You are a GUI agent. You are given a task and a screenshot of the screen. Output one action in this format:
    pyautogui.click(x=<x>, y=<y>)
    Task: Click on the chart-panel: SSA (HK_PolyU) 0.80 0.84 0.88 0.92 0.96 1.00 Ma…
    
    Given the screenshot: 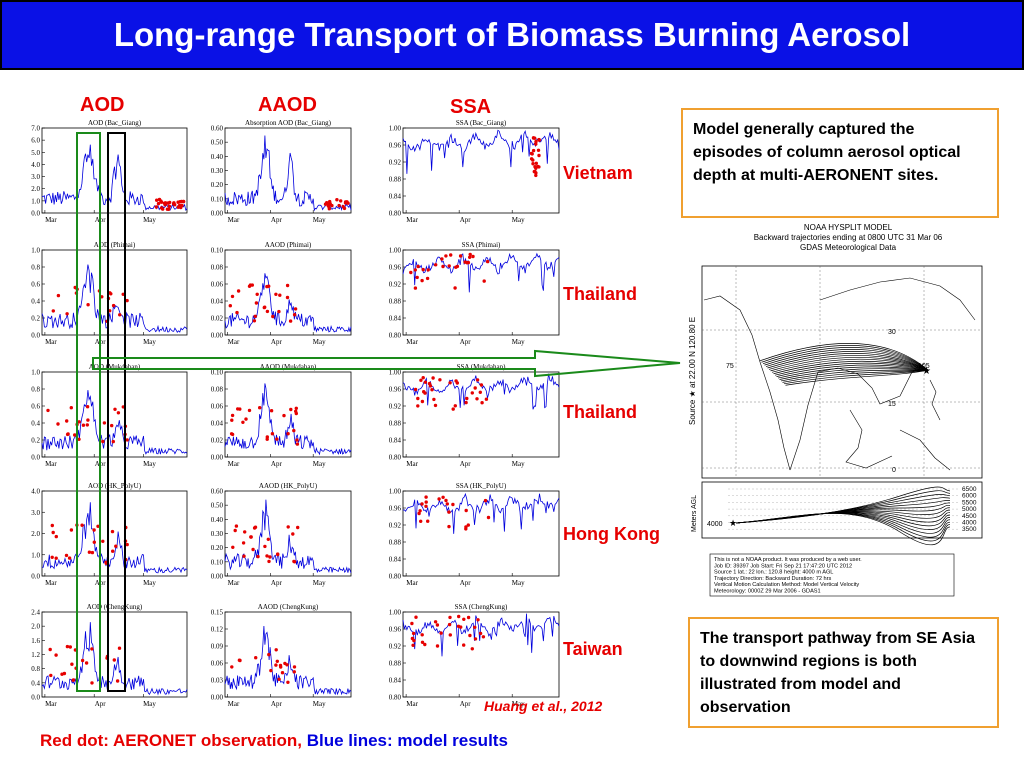 What is the action you would take?
    pyautogui.click(x=474, y=534)
    